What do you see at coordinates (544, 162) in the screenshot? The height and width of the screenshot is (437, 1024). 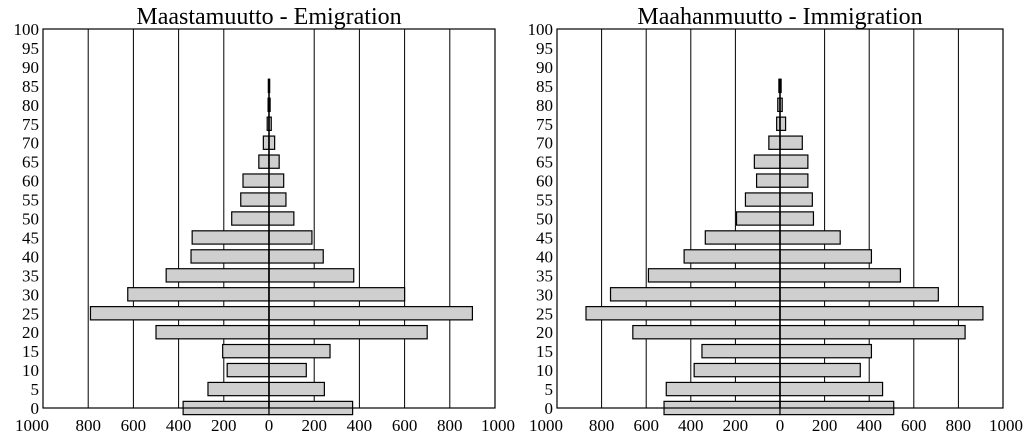 I see `y-tick-label: 65` at bounding box center [544, 162].